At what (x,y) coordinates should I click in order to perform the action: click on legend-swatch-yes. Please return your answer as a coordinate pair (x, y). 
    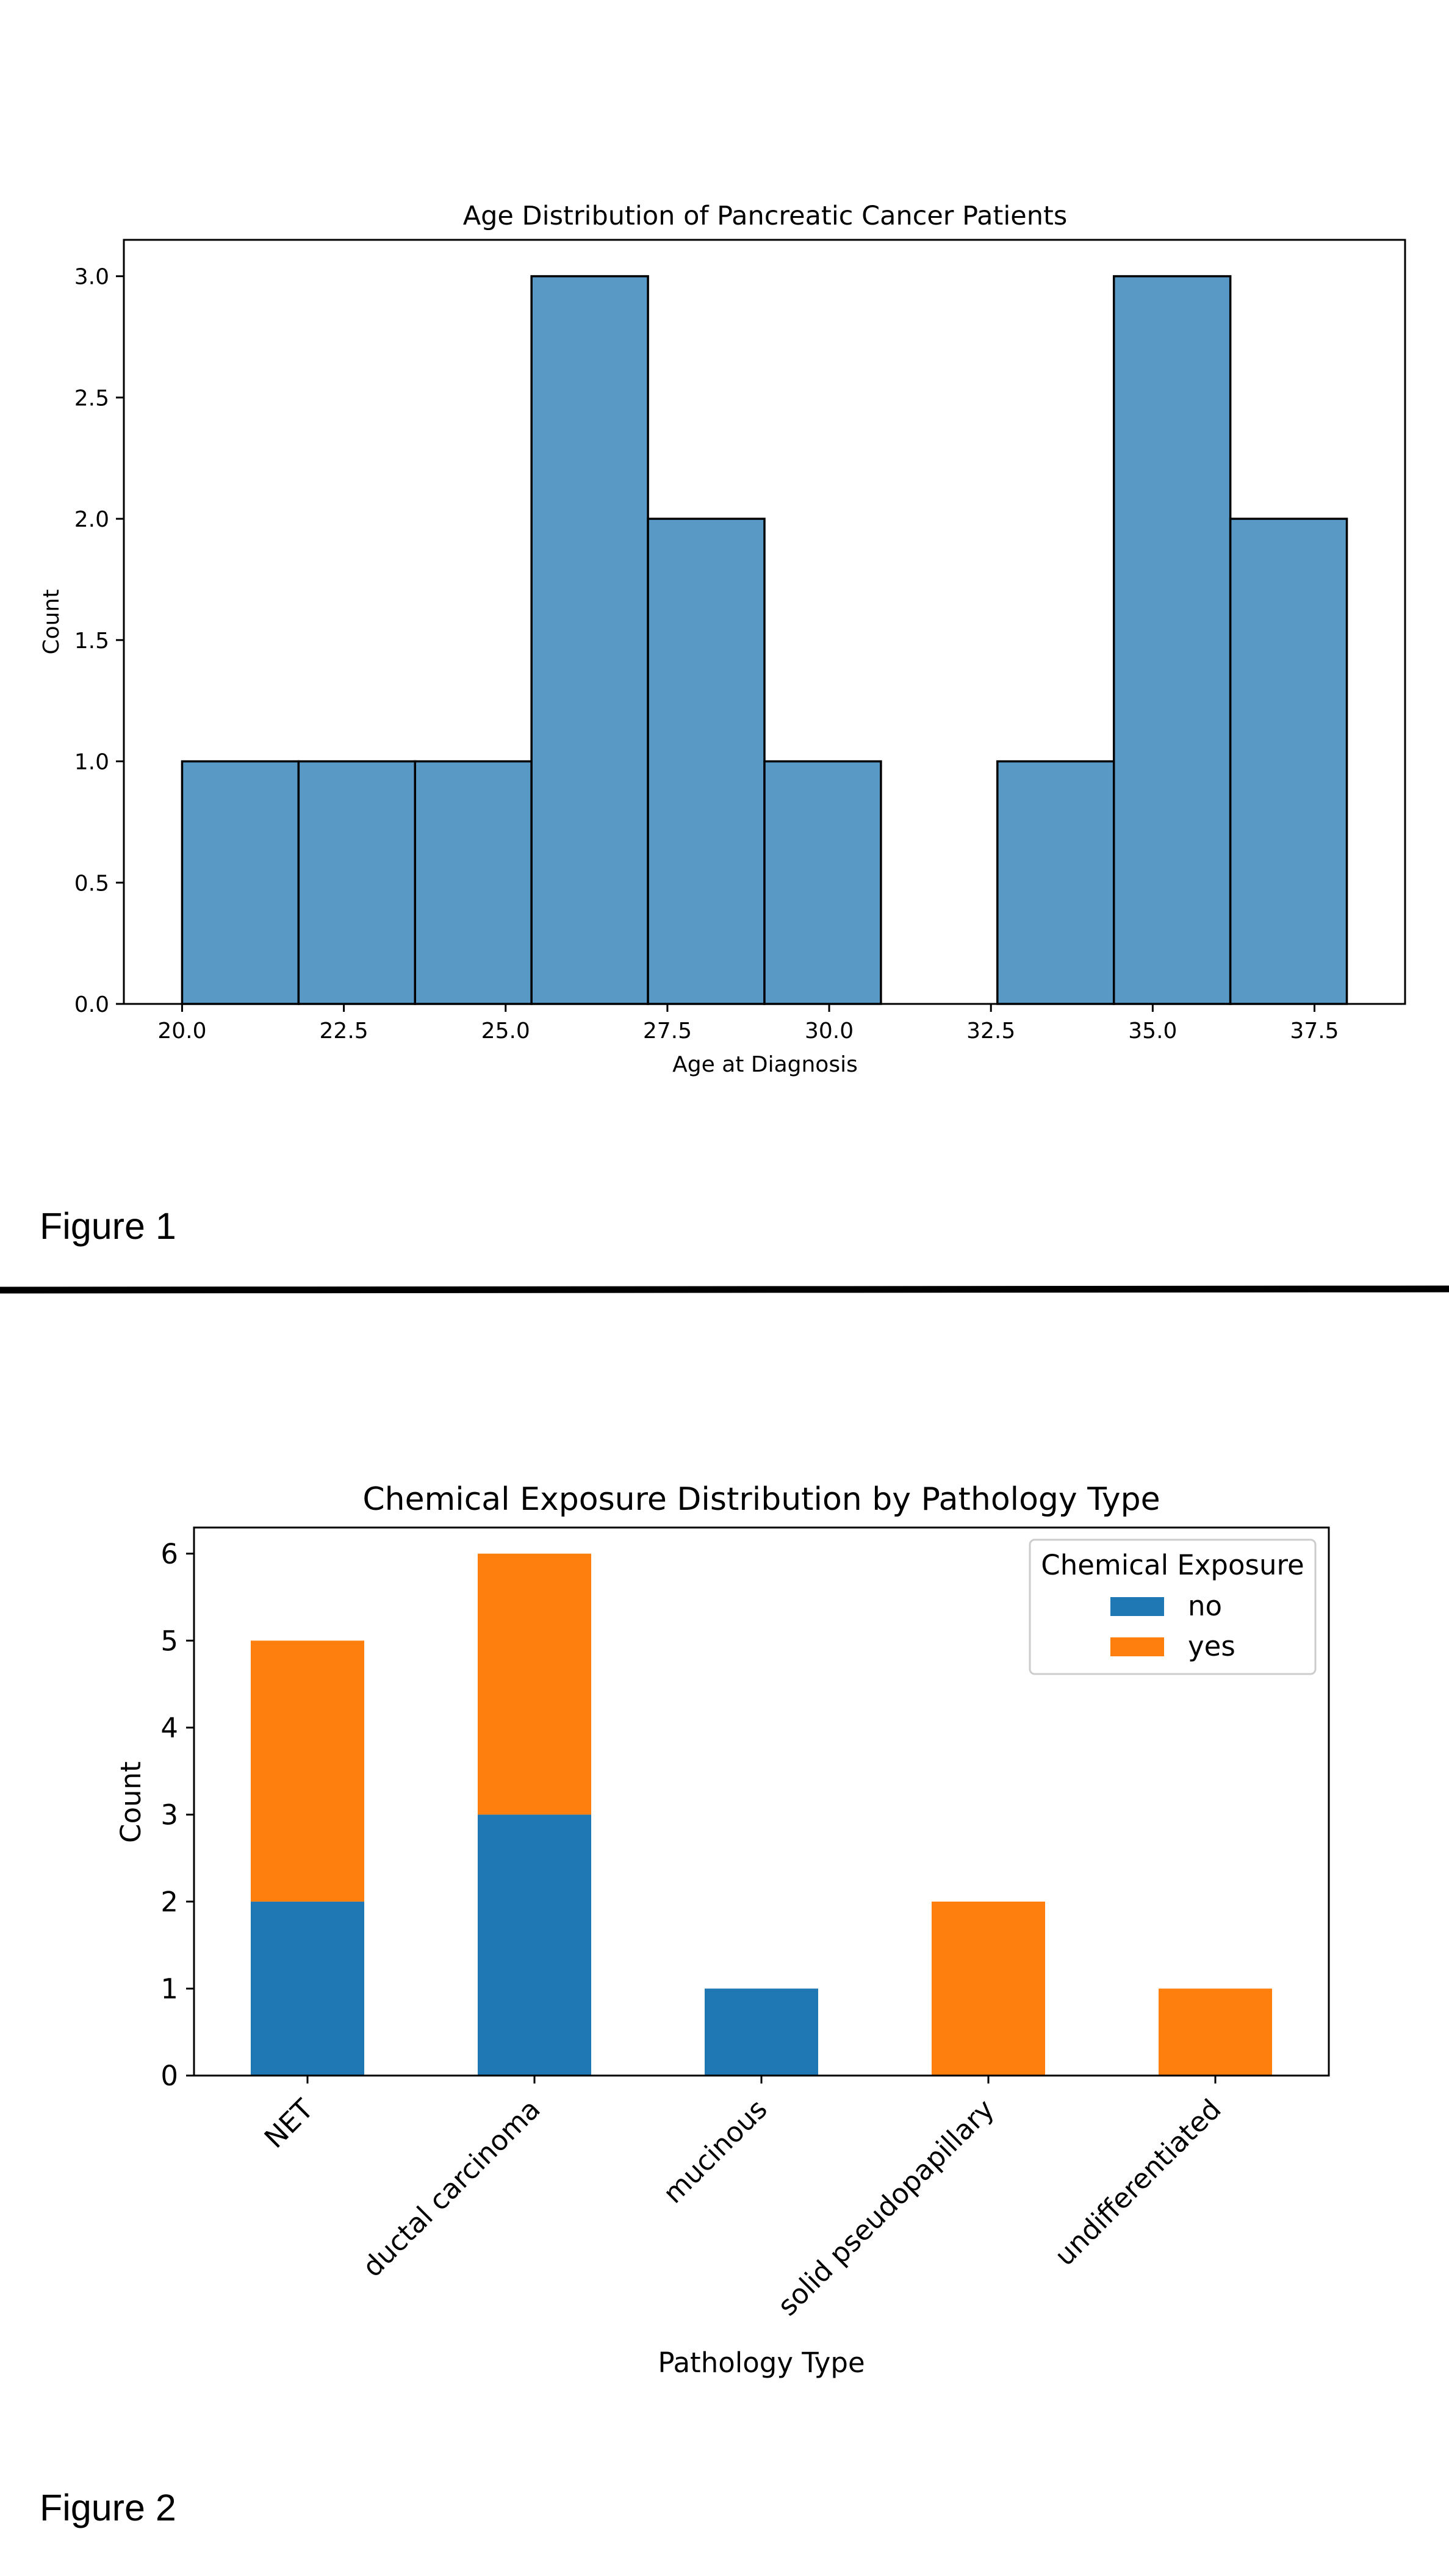
    Looking at the image, I should click on (1137, 1646).